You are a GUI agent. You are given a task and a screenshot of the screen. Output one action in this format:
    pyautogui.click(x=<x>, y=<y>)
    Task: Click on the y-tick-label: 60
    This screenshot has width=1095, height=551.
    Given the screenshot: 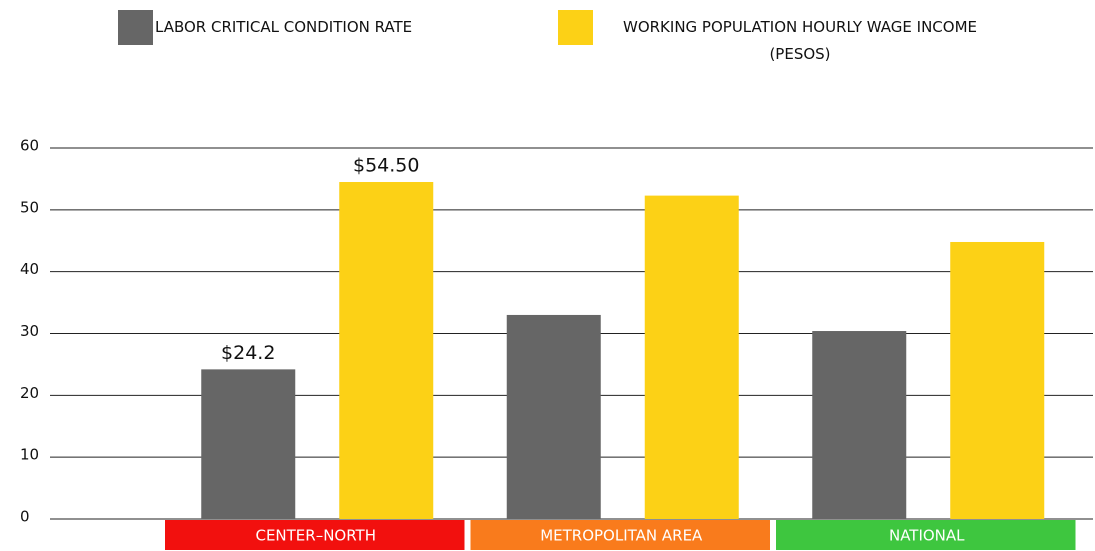 What is the action you would take?
    pyautogui.click(x=29, y=146)
    